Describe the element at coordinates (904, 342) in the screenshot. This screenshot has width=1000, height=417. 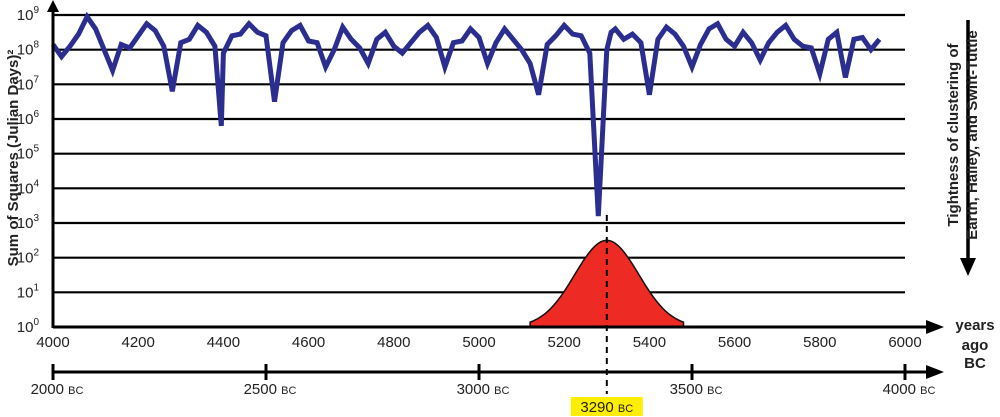
I see `x-tick-label-6000: 6000` at that location.